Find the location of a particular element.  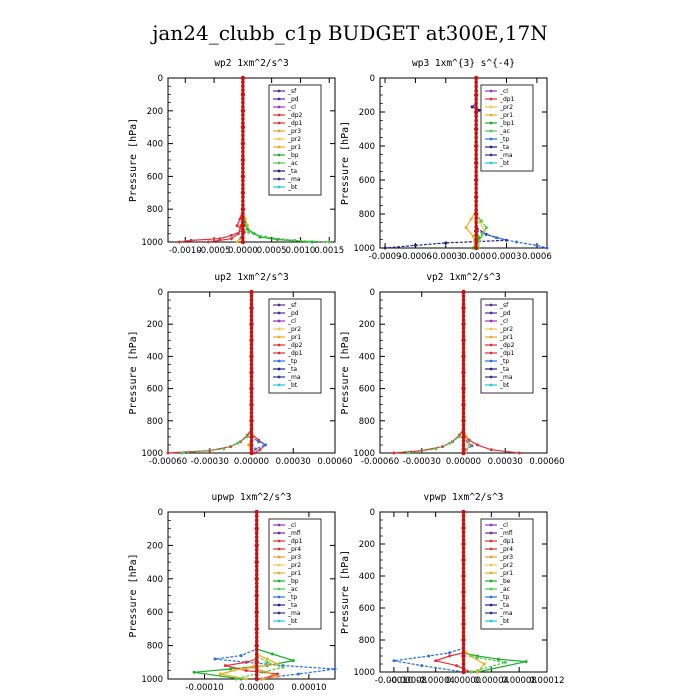

x-tick-label: 0.0010 is located at coordinates (301, 251).